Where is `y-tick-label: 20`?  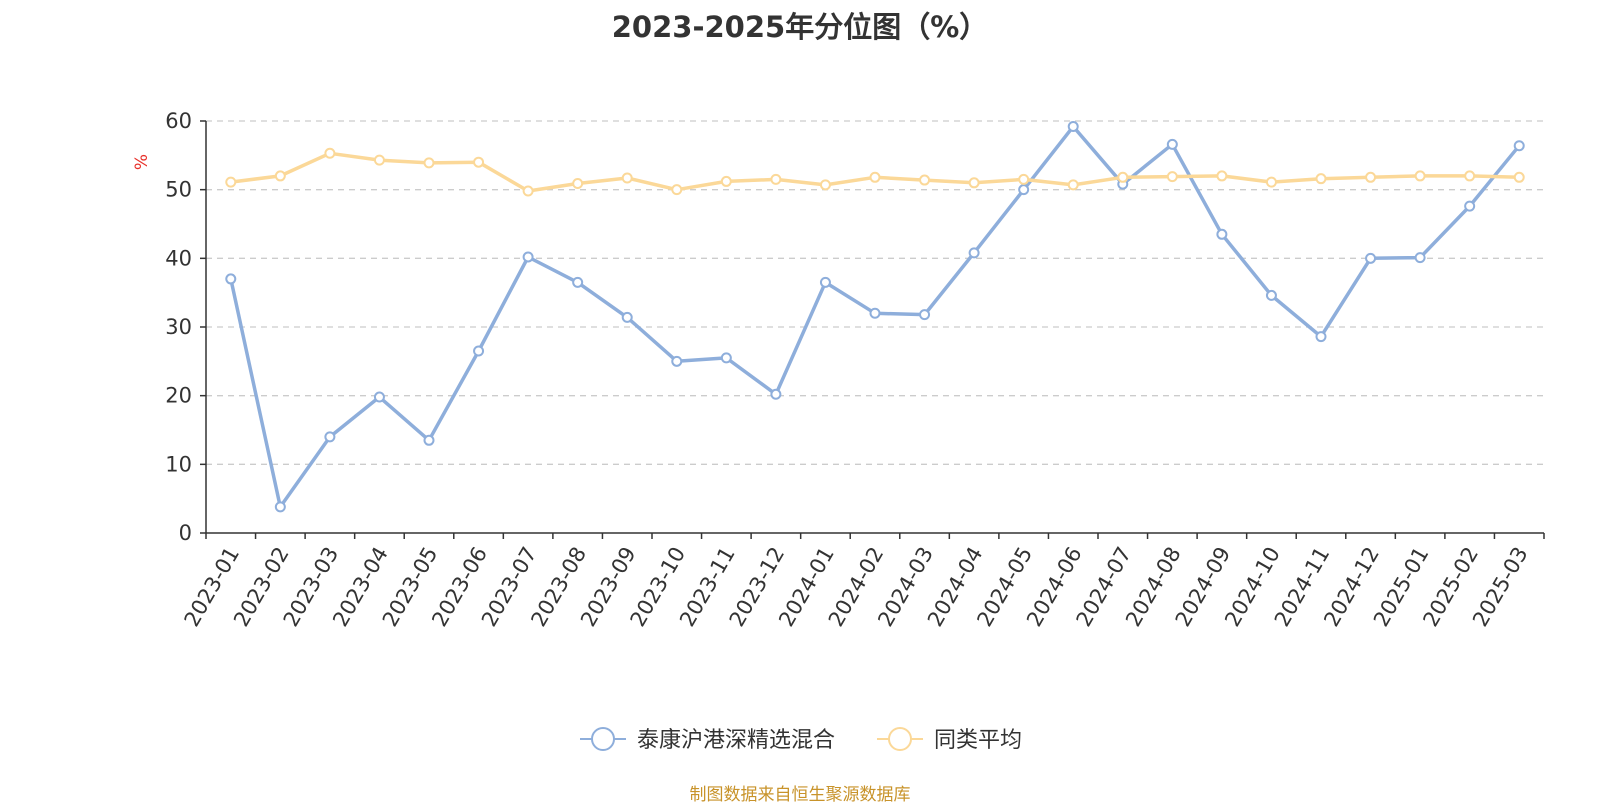
y-tick-label: 20 is located at coordinates (178, 396).